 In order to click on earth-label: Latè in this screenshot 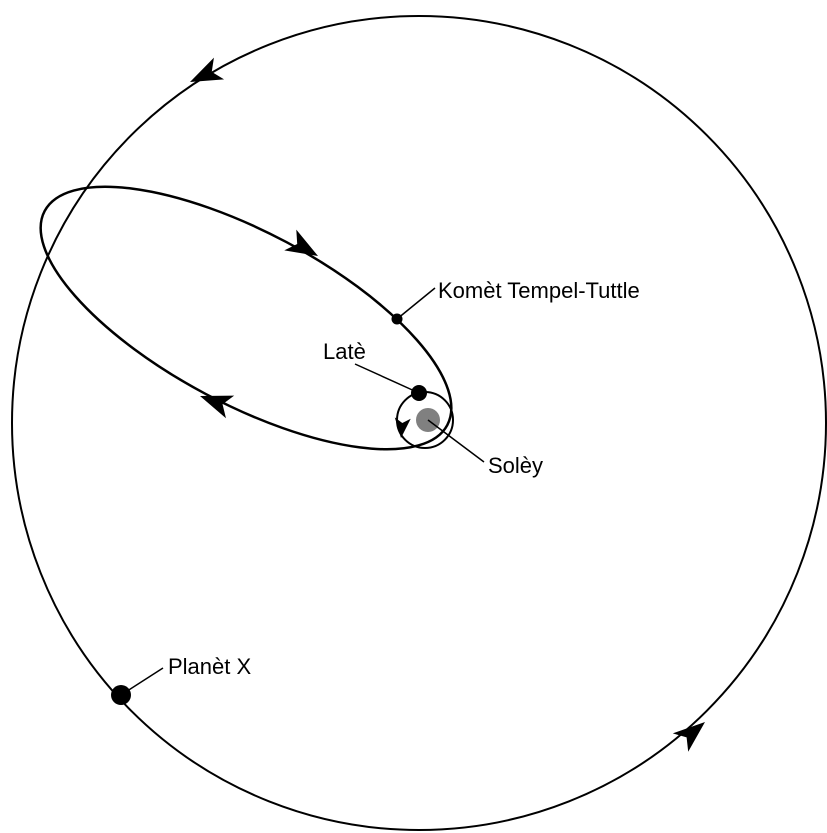, I will do `click(344, 351)`.